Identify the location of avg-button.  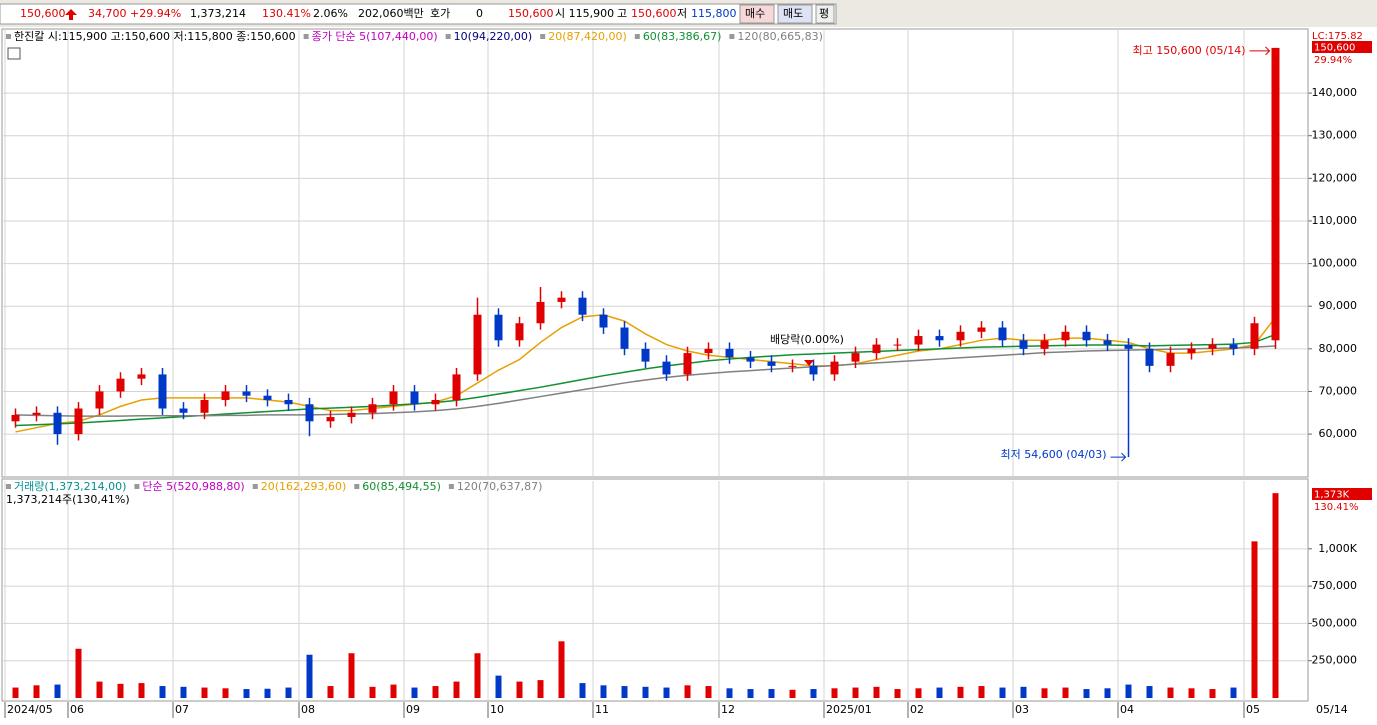
(825, 14).